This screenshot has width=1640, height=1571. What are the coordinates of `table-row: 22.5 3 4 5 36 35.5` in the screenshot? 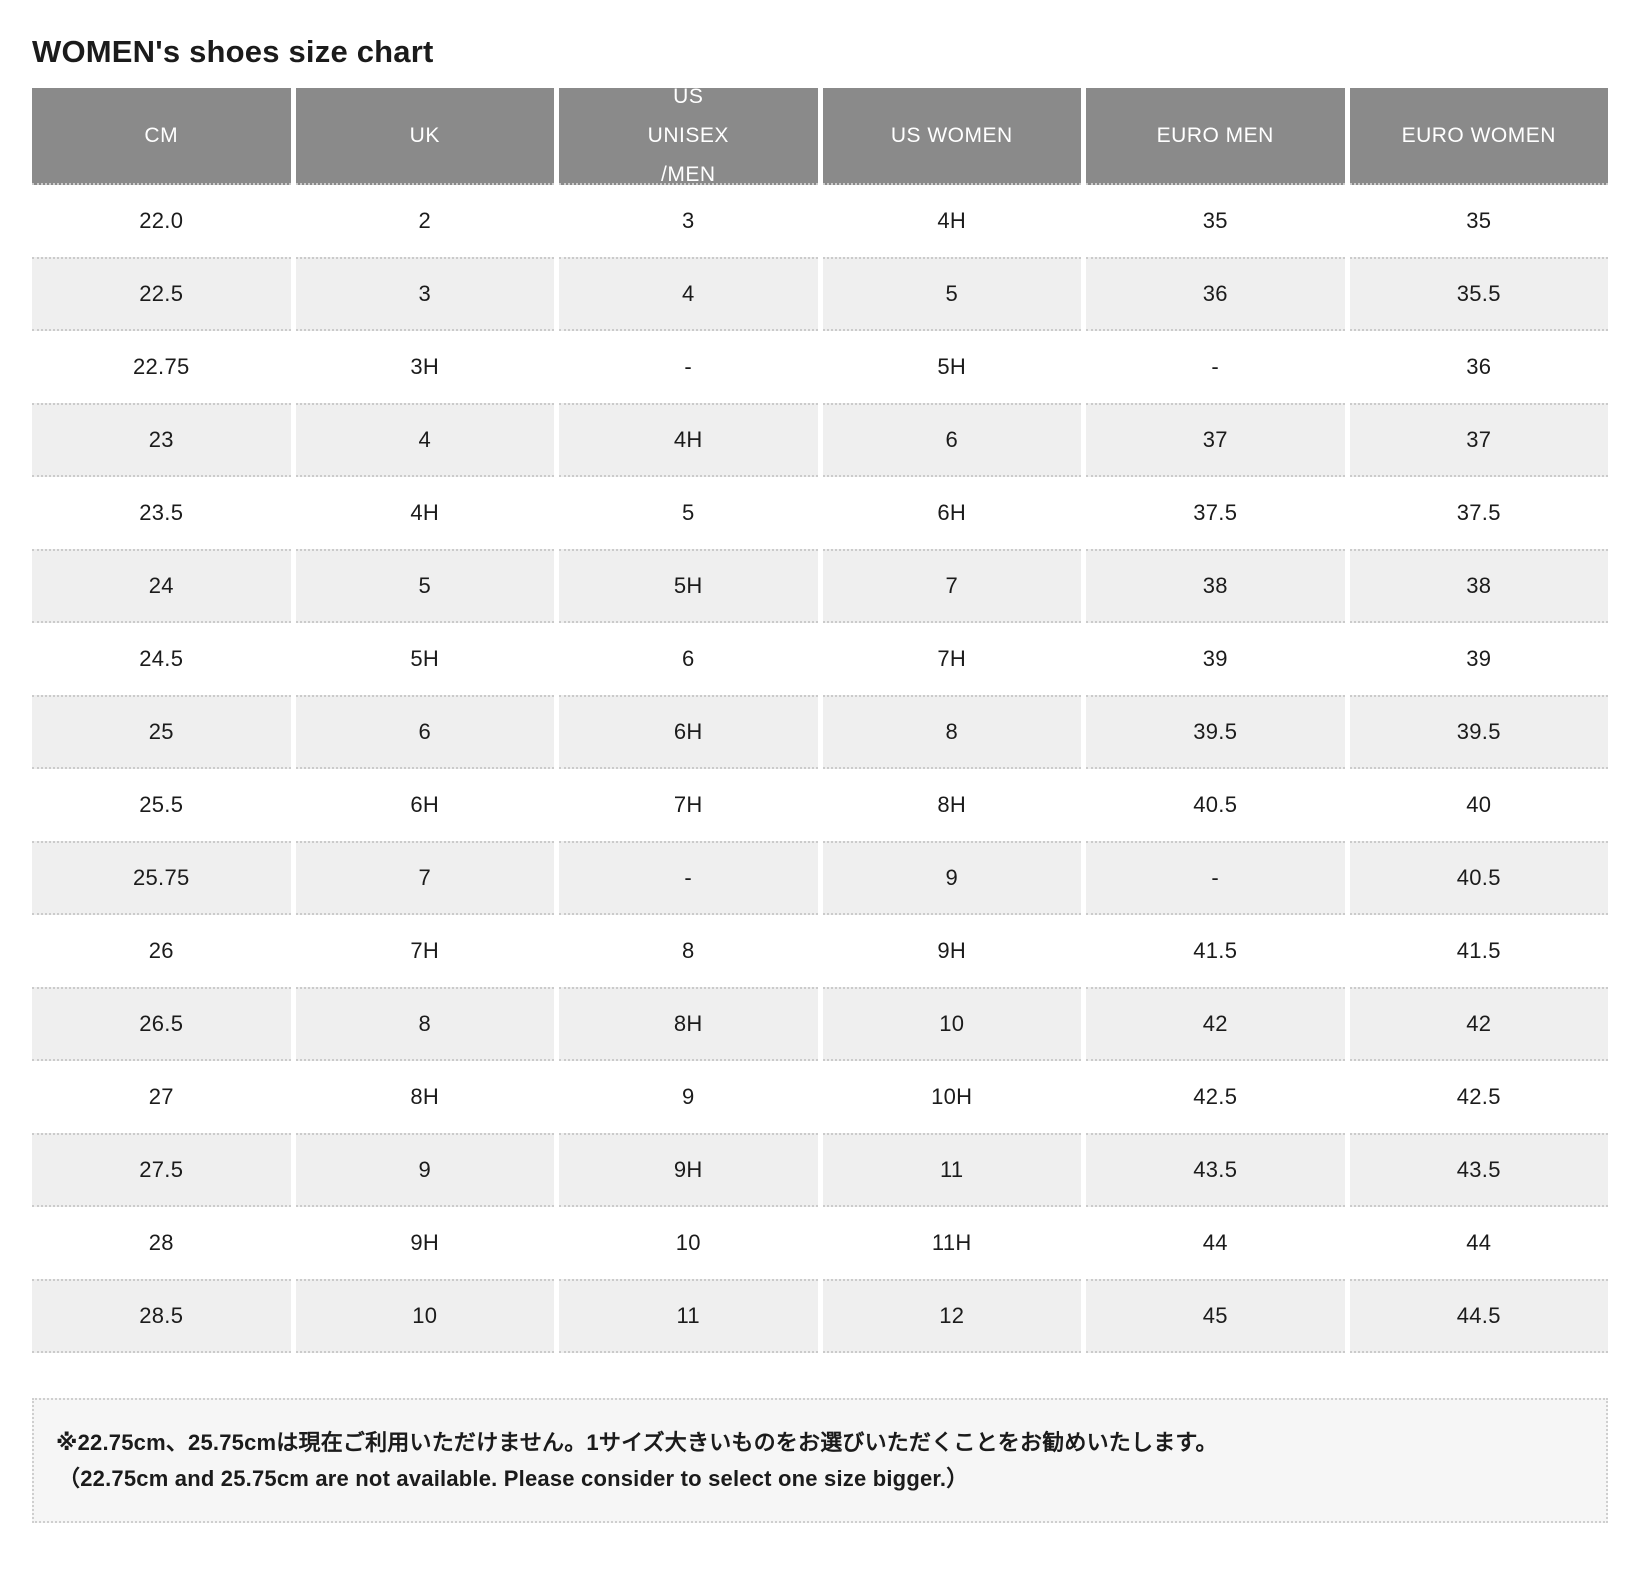 It's located at (820, 294).